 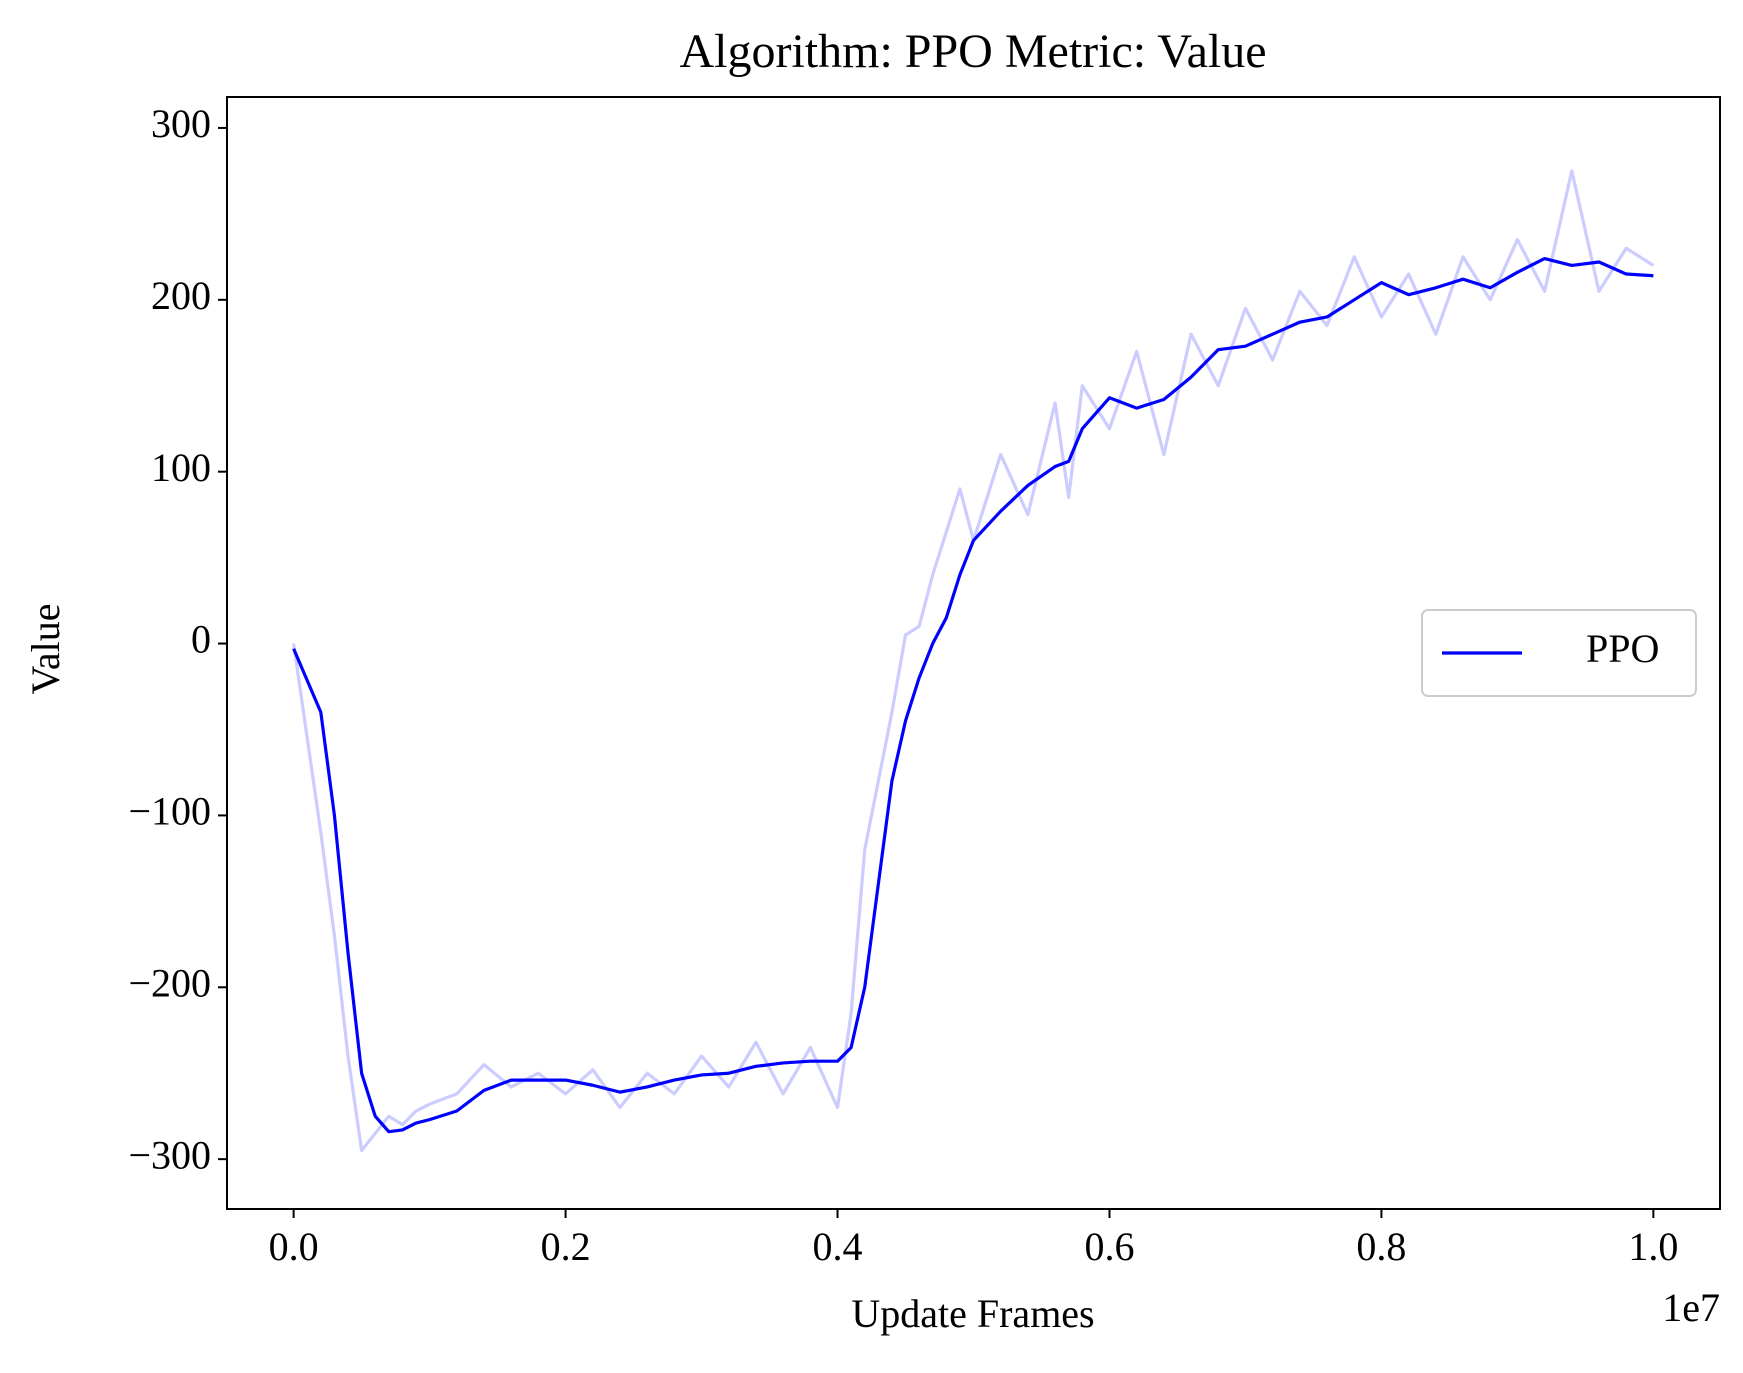 I want to click on y-tick-label: 100, so click(x=181, y=467).